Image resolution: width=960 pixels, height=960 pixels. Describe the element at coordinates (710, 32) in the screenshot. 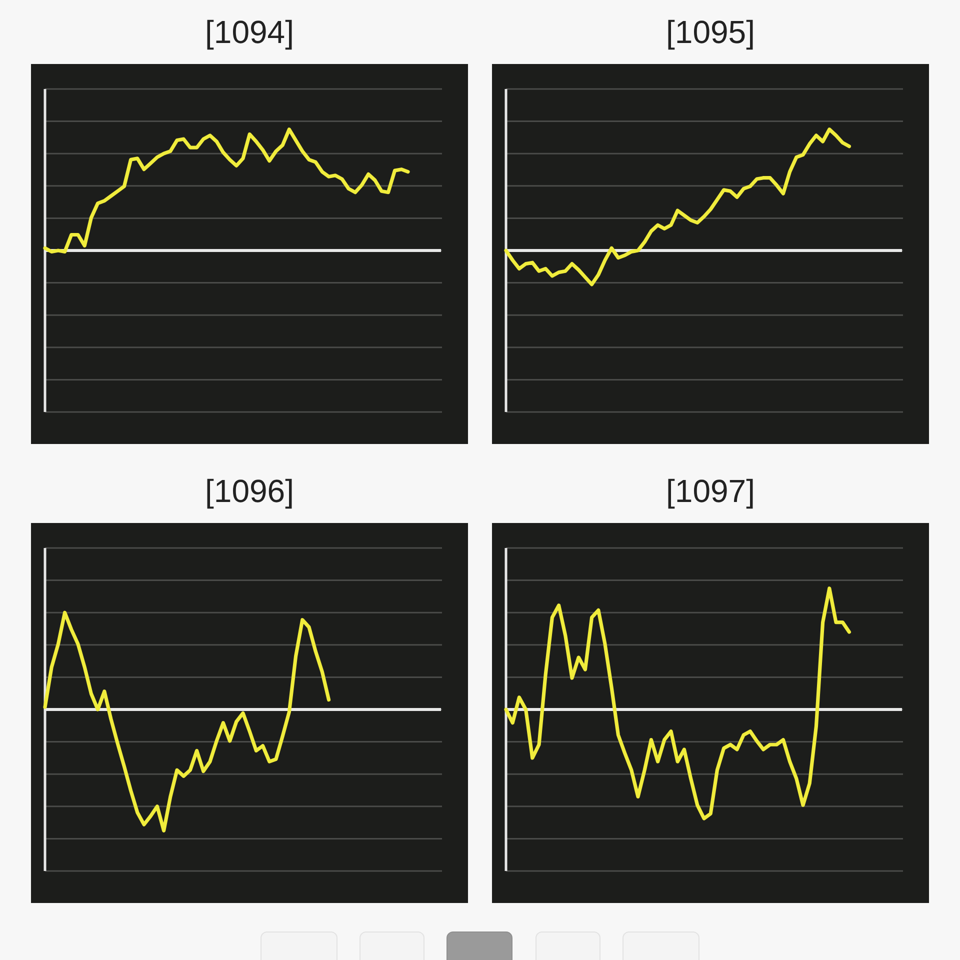

I see `chart-title: [1095]` at that location.